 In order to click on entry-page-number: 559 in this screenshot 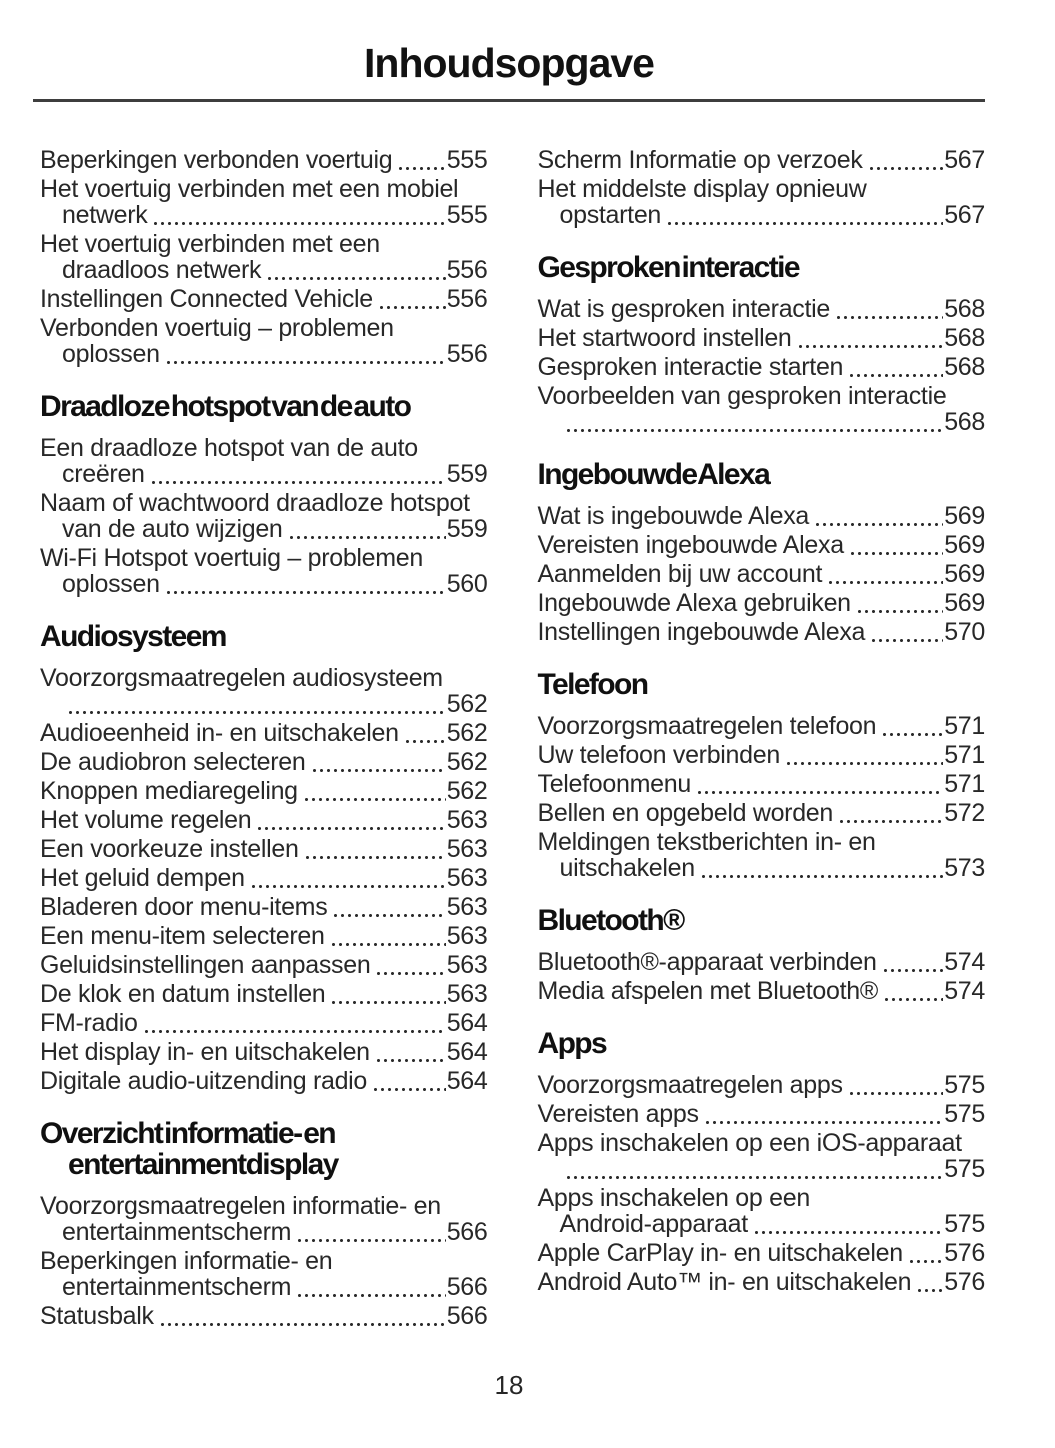, I will do `click(467, 529)`.